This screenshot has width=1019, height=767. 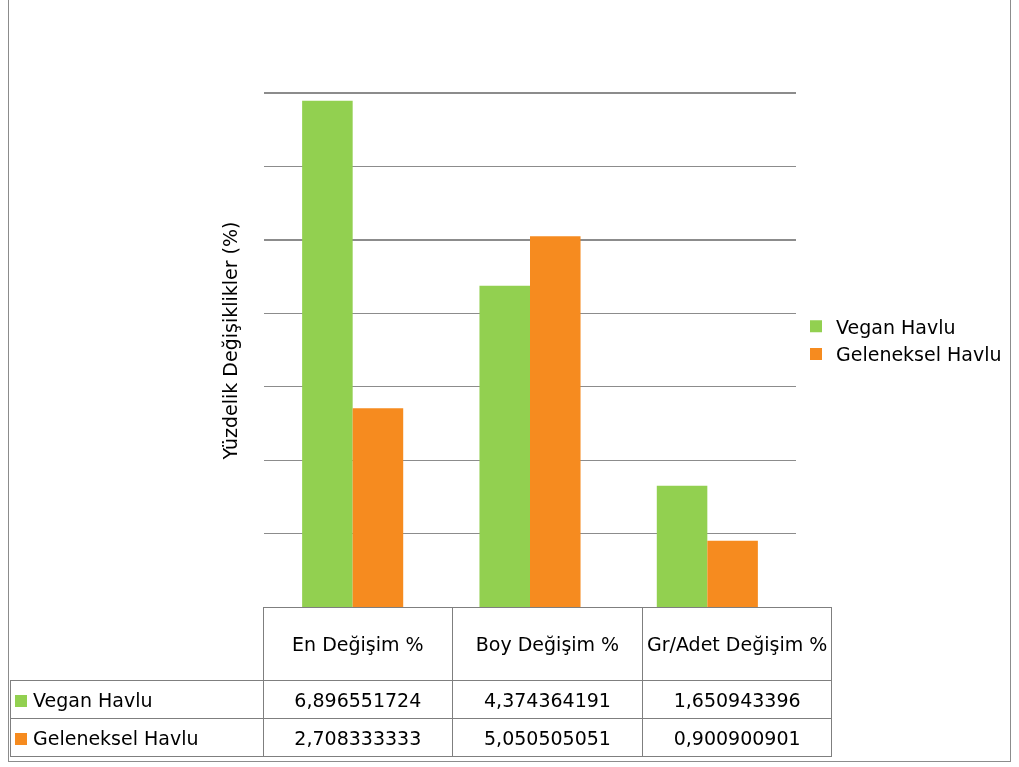 I want to click on data-label: 2,708333333, so click(x=358, y=737).